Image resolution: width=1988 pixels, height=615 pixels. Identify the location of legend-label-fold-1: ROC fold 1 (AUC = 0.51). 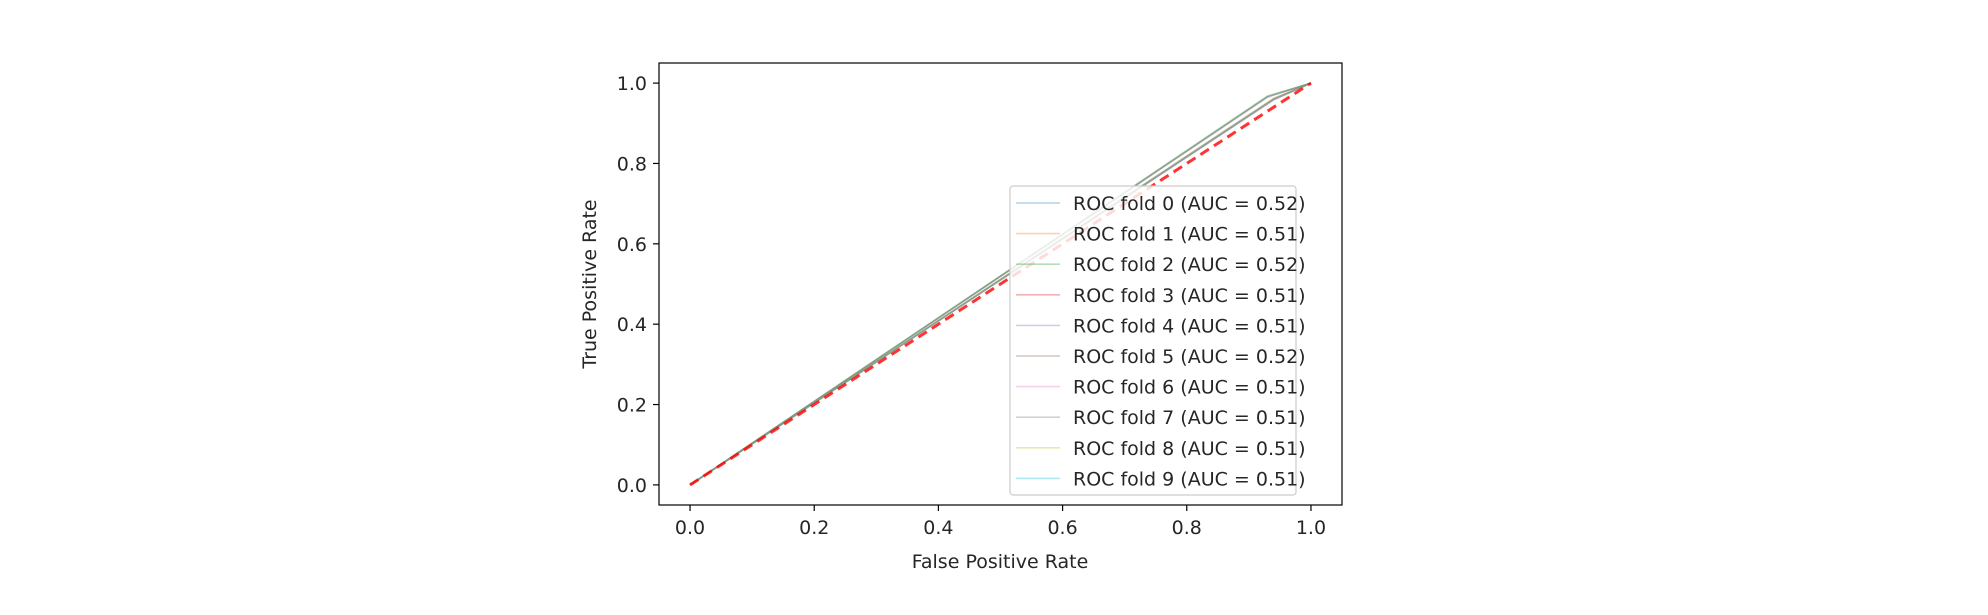
(1189, 235).